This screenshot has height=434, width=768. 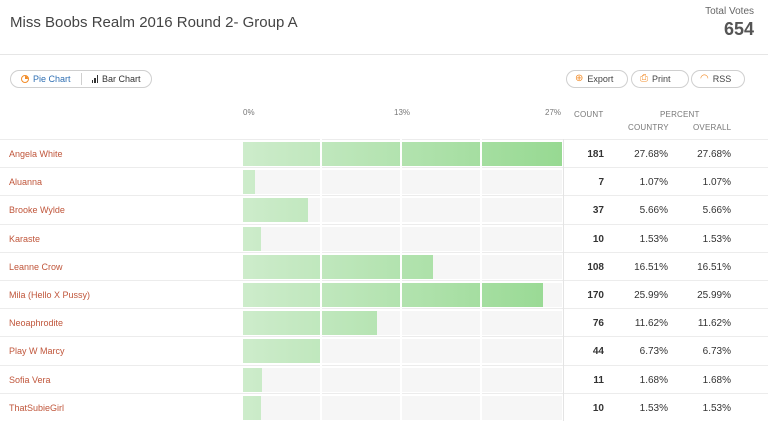 What do you see at coordinates (714, 295) in the screenshot?
I see `percent-overall: 25.99%` at bounding box center [714, 295].